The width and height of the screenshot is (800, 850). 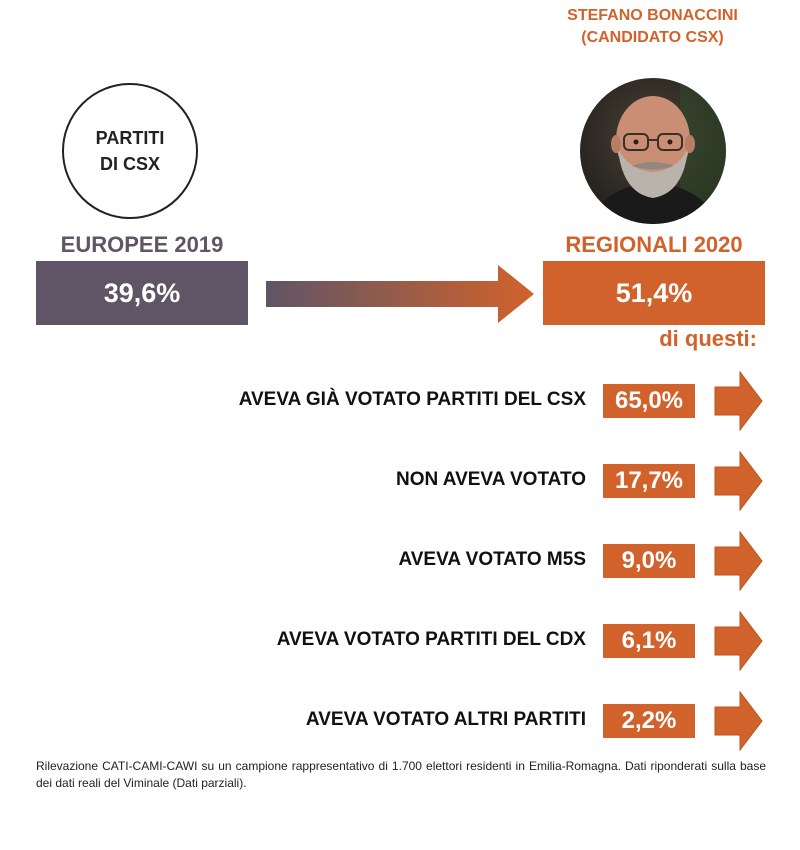 I want to click on breakdown-label: AVEVA VOTATO PARTITI DEL CDX, so click(x=431, y=639).